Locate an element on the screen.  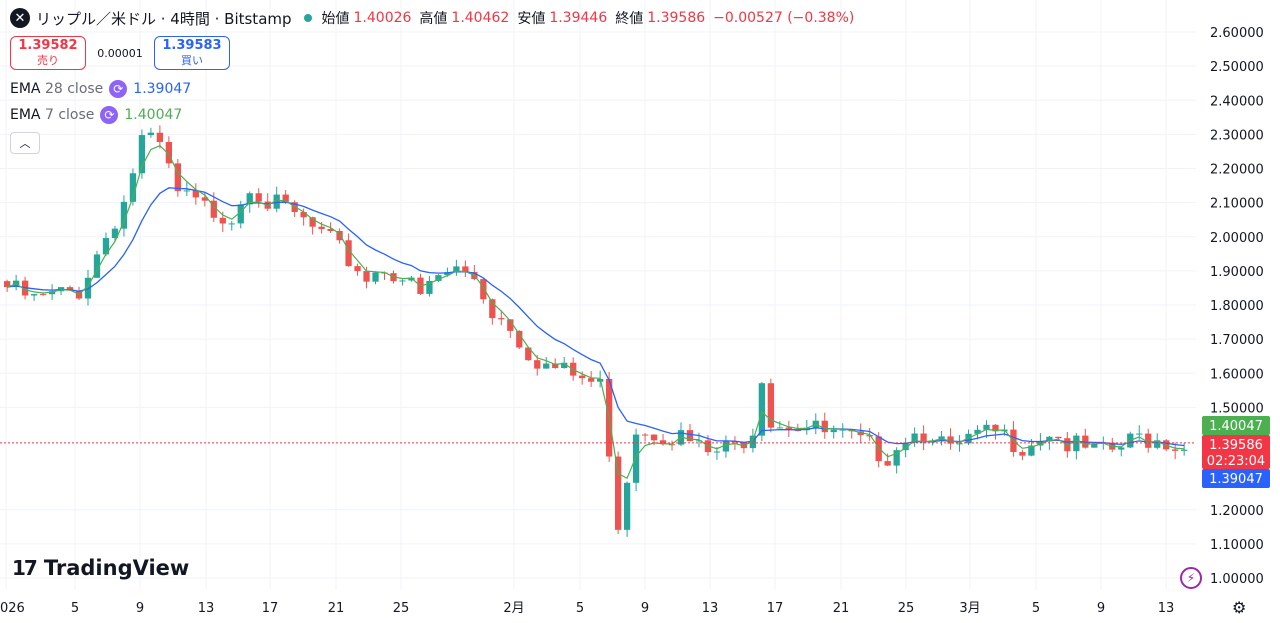
open-label: 始値 is located at coordinates (335, 19).